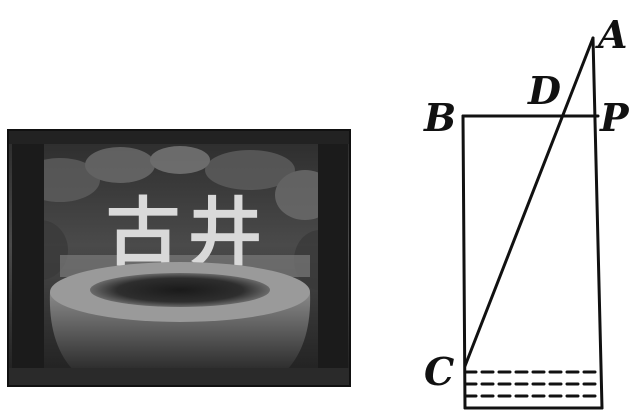  I want to click on photo-beam, so click(179, 137).